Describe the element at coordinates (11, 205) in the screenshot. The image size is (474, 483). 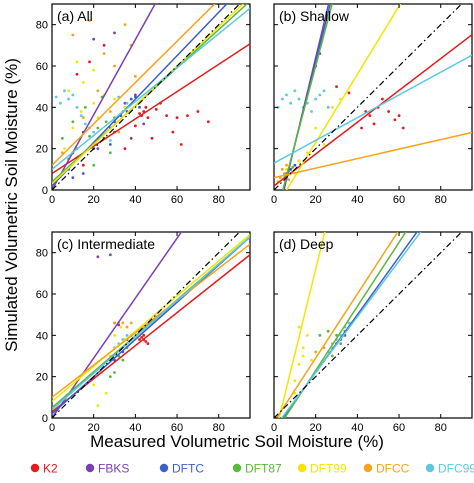
I see `y-axis-label: Simulated Volumetric Soil Moisture (%)` at that location.